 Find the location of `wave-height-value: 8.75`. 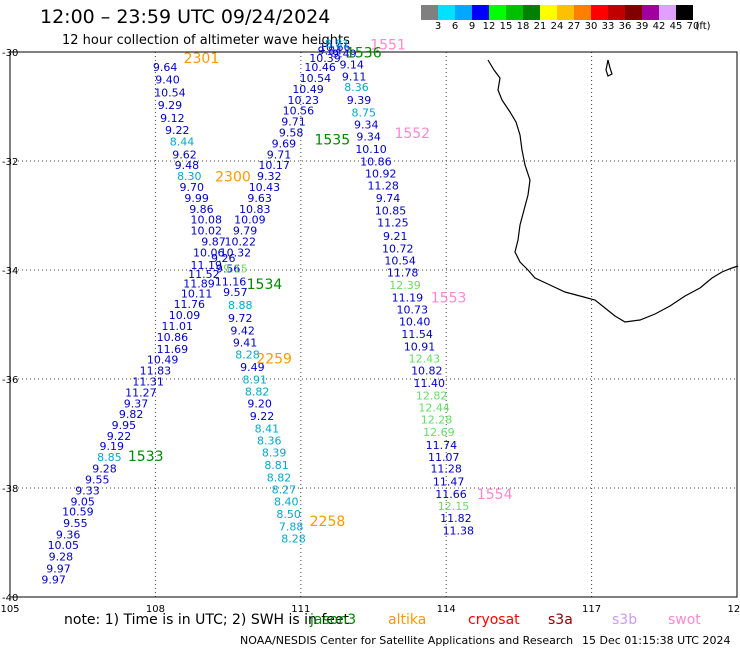

wave-height-value: 8.75 is located at coordinates (364, 112).